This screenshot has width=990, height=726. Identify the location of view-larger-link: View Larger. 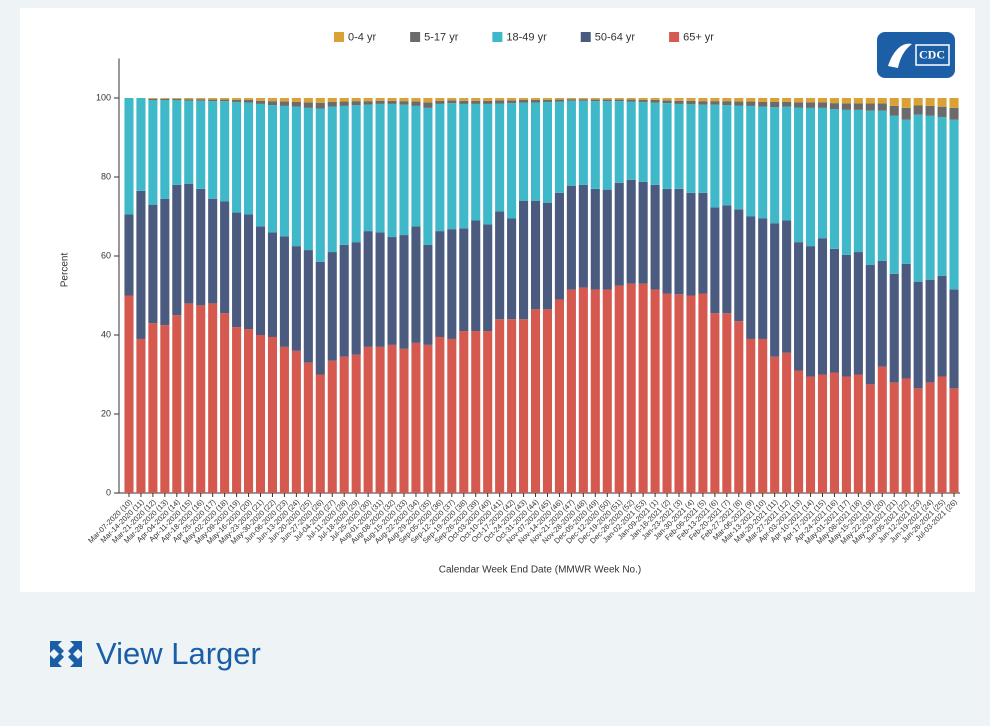
(154, 654).